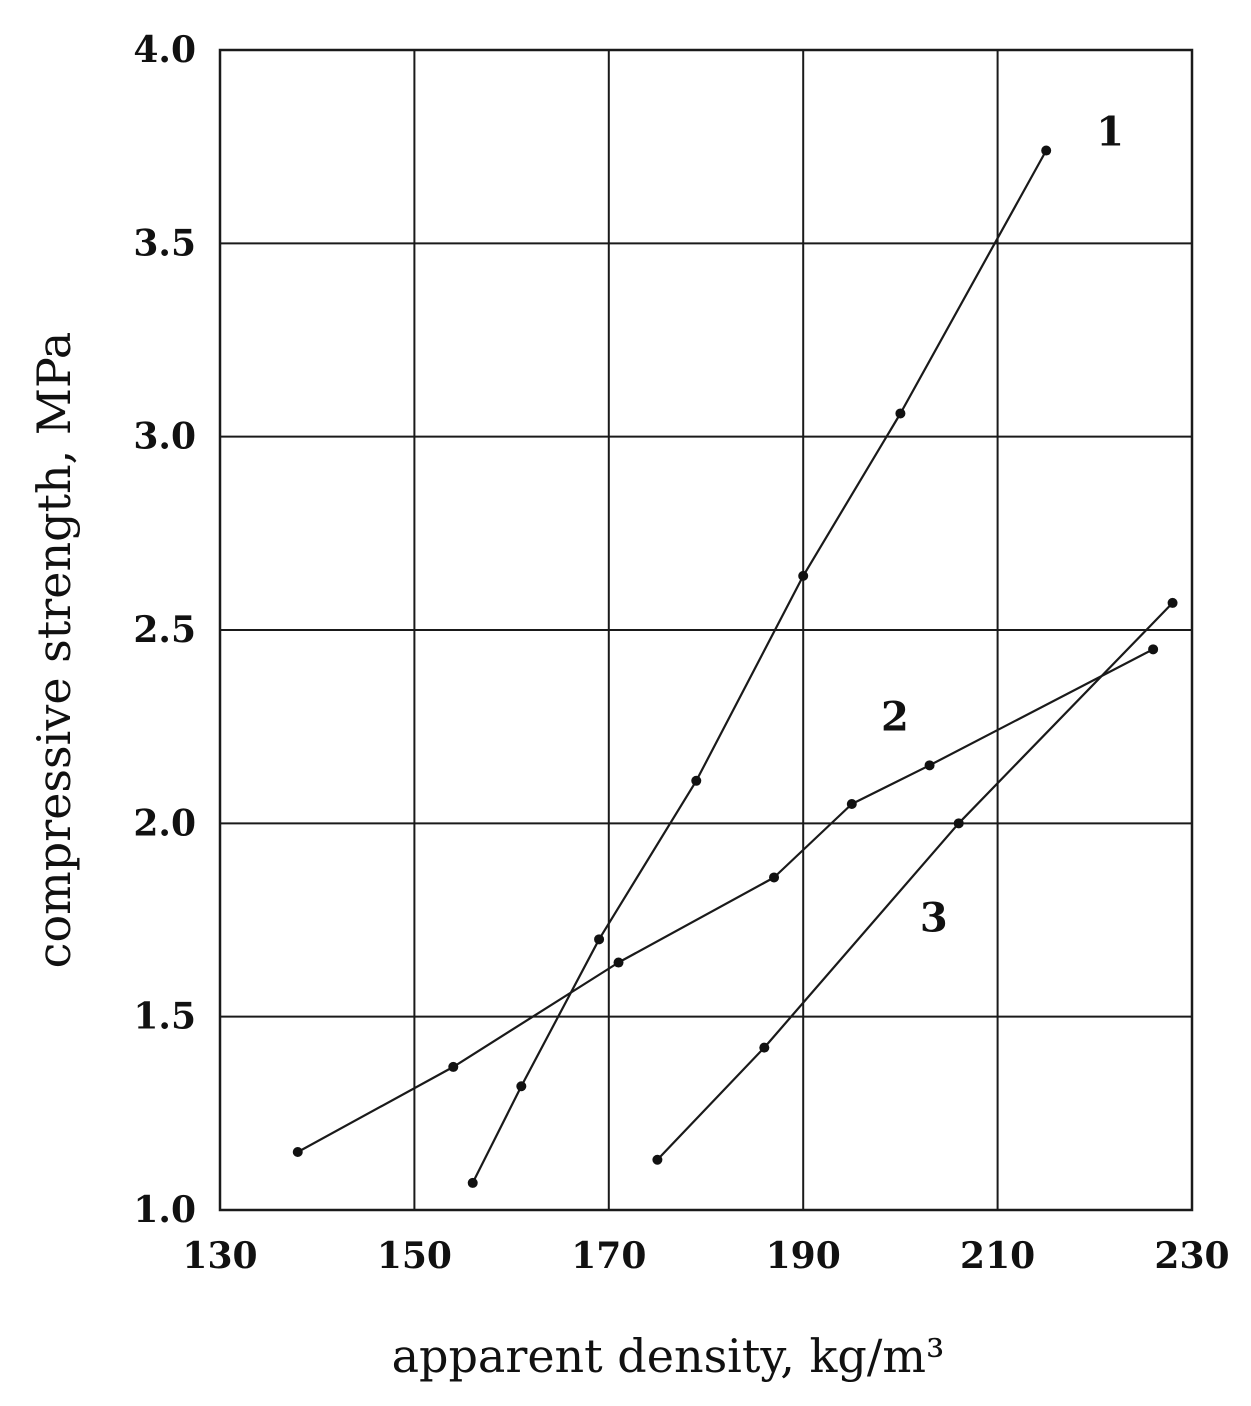  Describe the element at coordinates (803, 1256) in the screenshot. I see `x-tick-label: 190` at that location.